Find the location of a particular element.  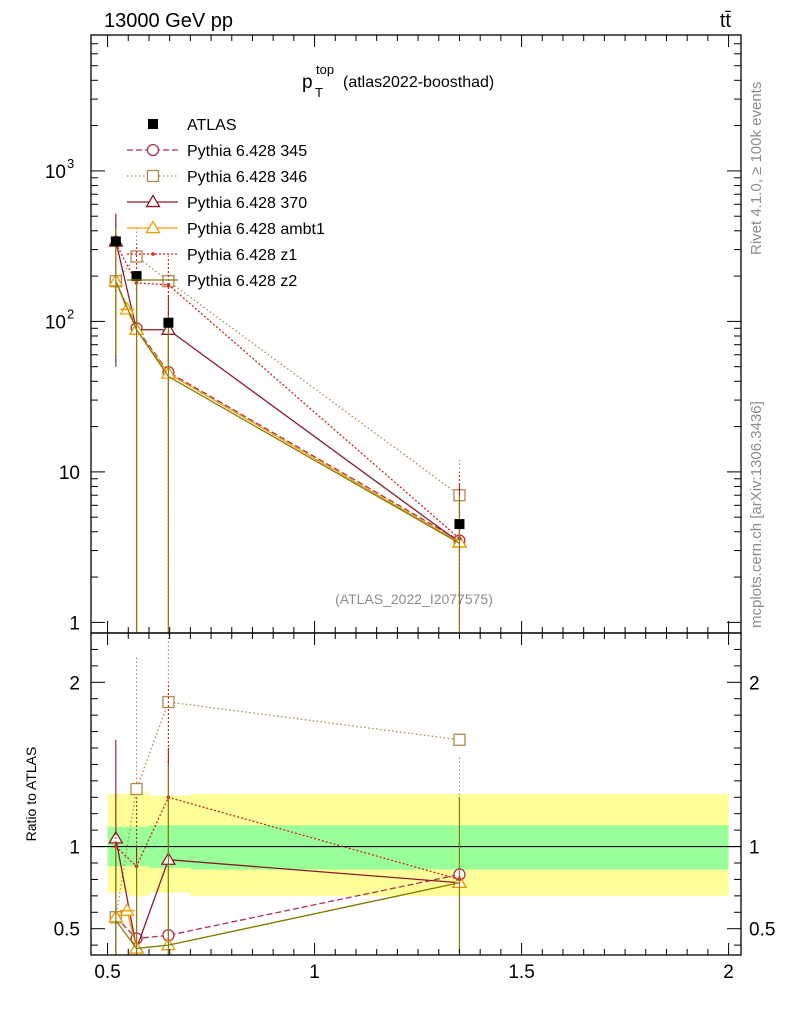

legend-label-1: Pythia 6.428 346 is located at coordinates (247, 177).